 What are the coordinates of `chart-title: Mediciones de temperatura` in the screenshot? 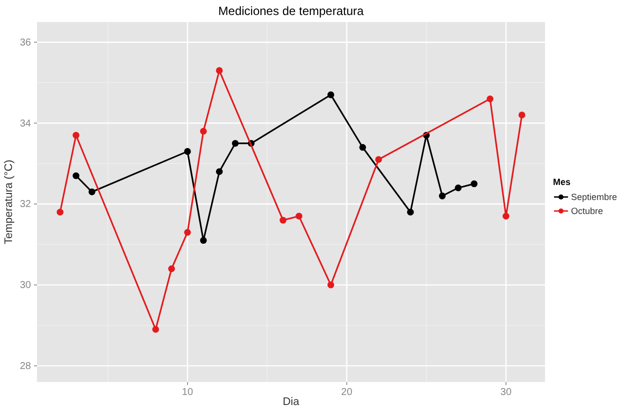 It's located at (291, 11).